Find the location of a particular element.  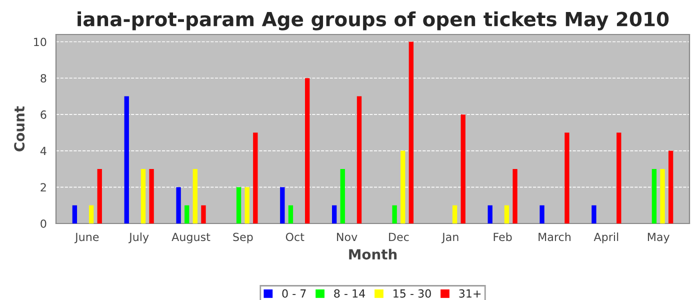

legend-label: 31+ is located at coordinates (470, 293).